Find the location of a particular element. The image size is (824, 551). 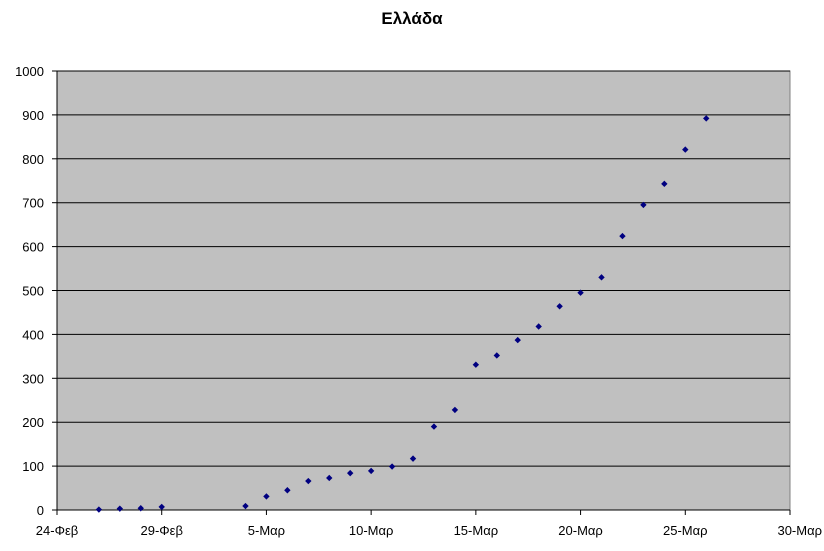

x-tick-label: 15-Μαρ is located at coordinates (476, 530).